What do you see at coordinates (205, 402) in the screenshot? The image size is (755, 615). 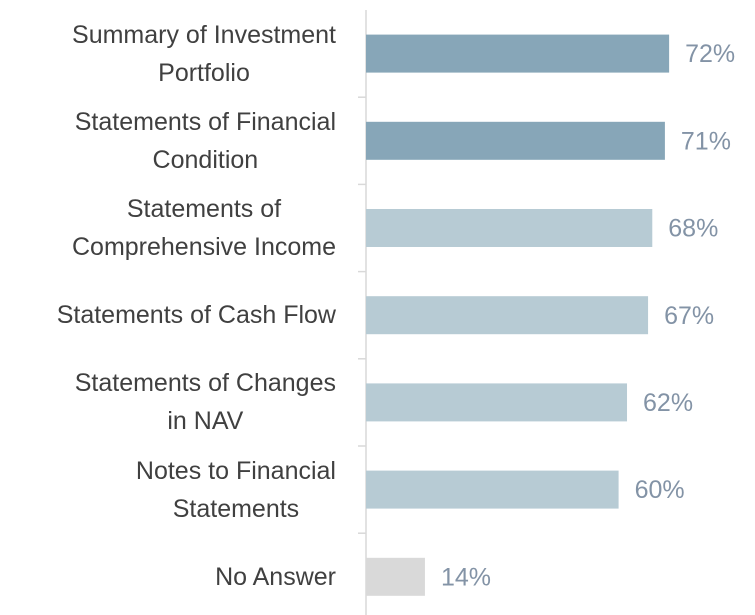 I see `category-label: Statements of Changes in NAV` at bounding box center [205, 402].